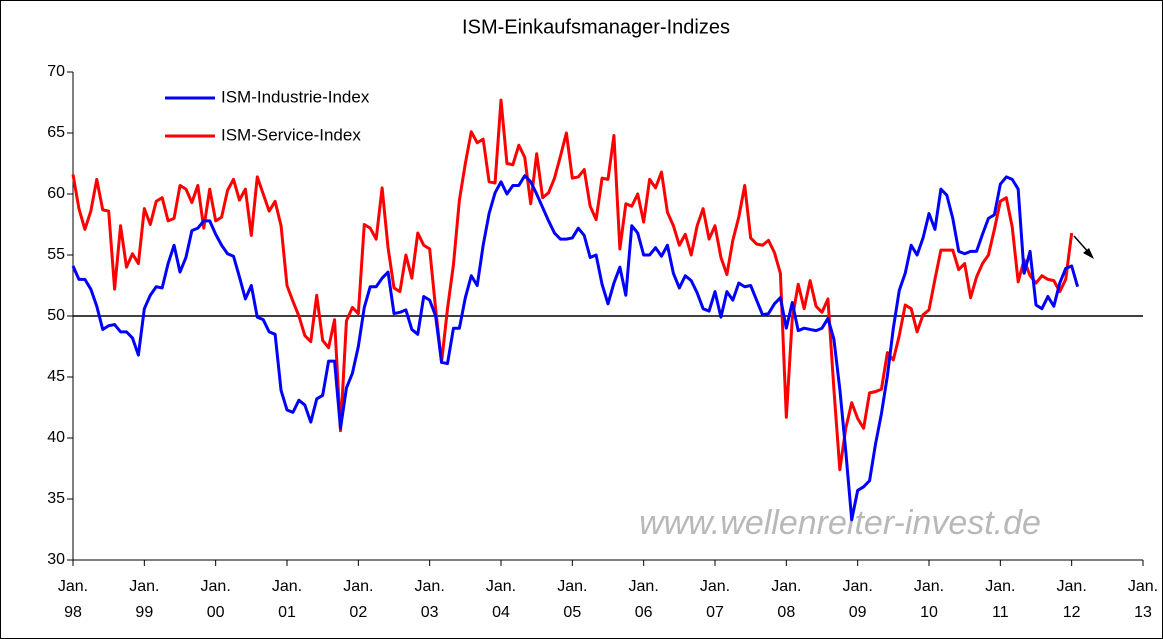  I want to click on x-tick-label: Jan. 12, so click(1071, 599).